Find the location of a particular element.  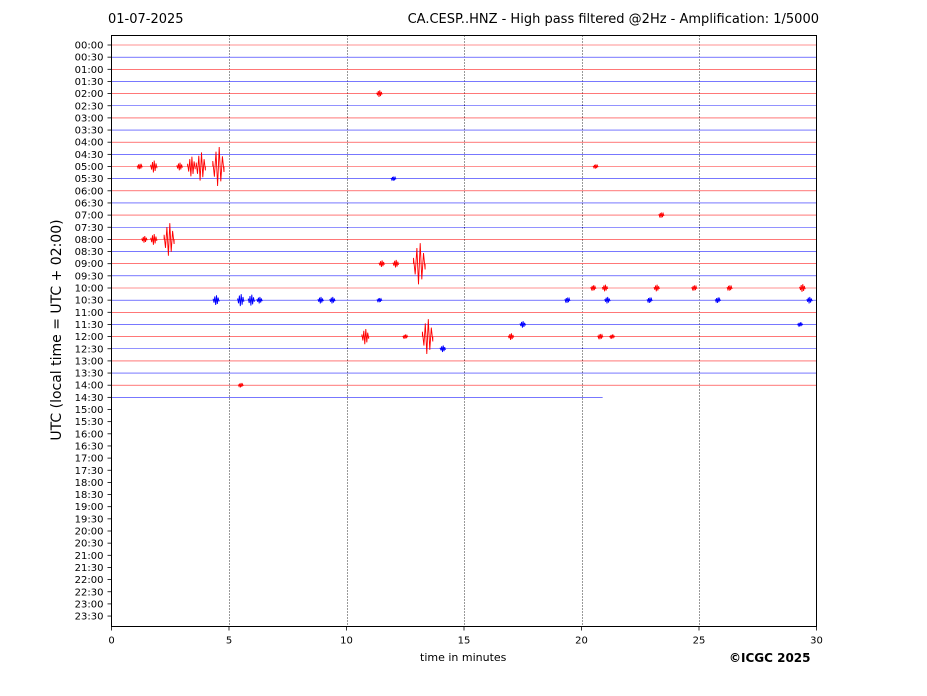

date-label: 01-07-2025 is located at coordinates (146, 19).